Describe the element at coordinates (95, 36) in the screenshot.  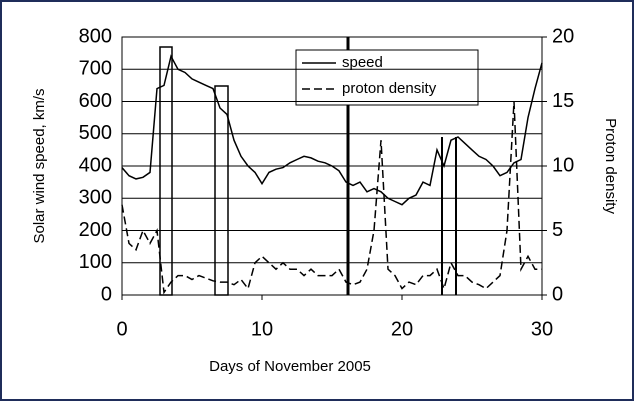
I see `y-tick-label: 800` at that location.